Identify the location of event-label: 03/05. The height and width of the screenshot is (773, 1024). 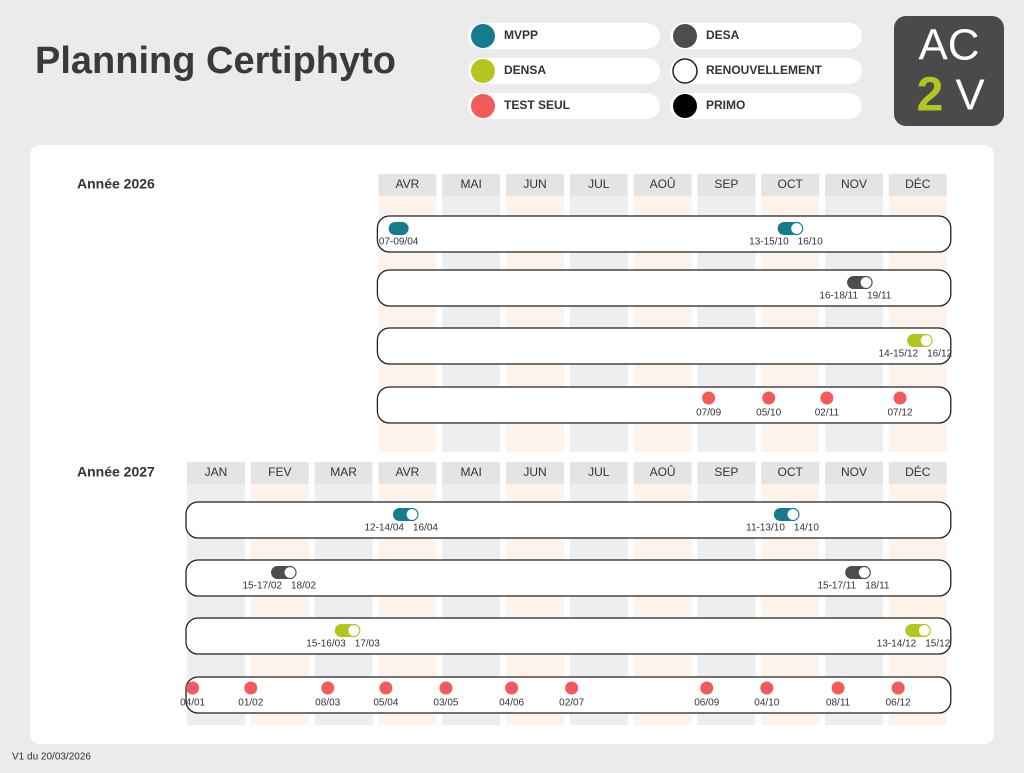
(445, 703).